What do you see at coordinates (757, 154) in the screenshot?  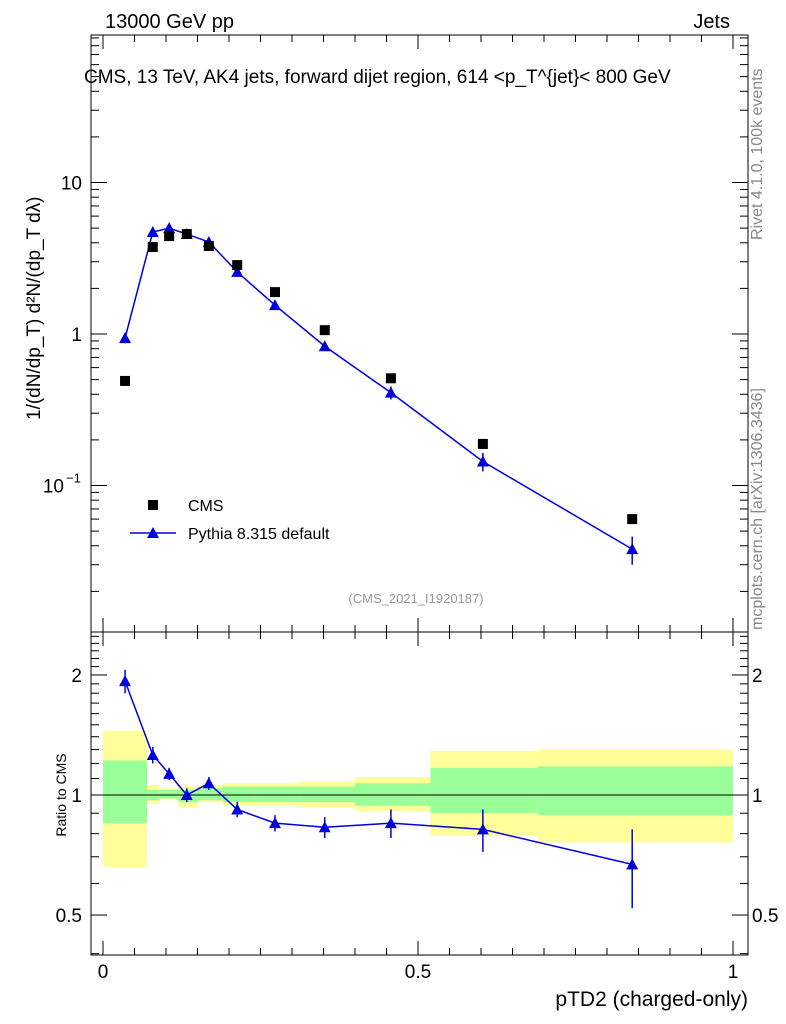 I see `rivet-label: Rivet 4.1.0, 100k events` at bounding box center [757, 154].